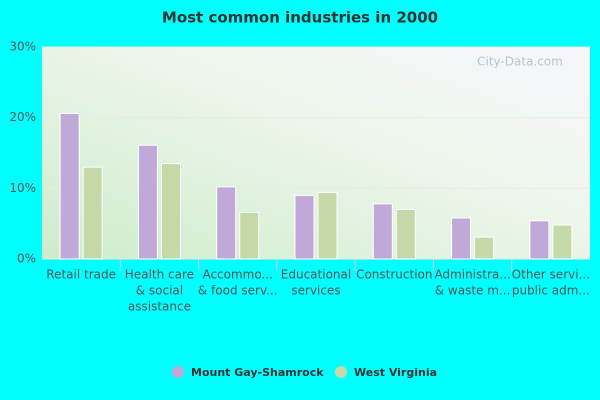  Describe the element at coordinates (159, 307) in the screenshot. I see `x-tick-label: assistance` at that location.